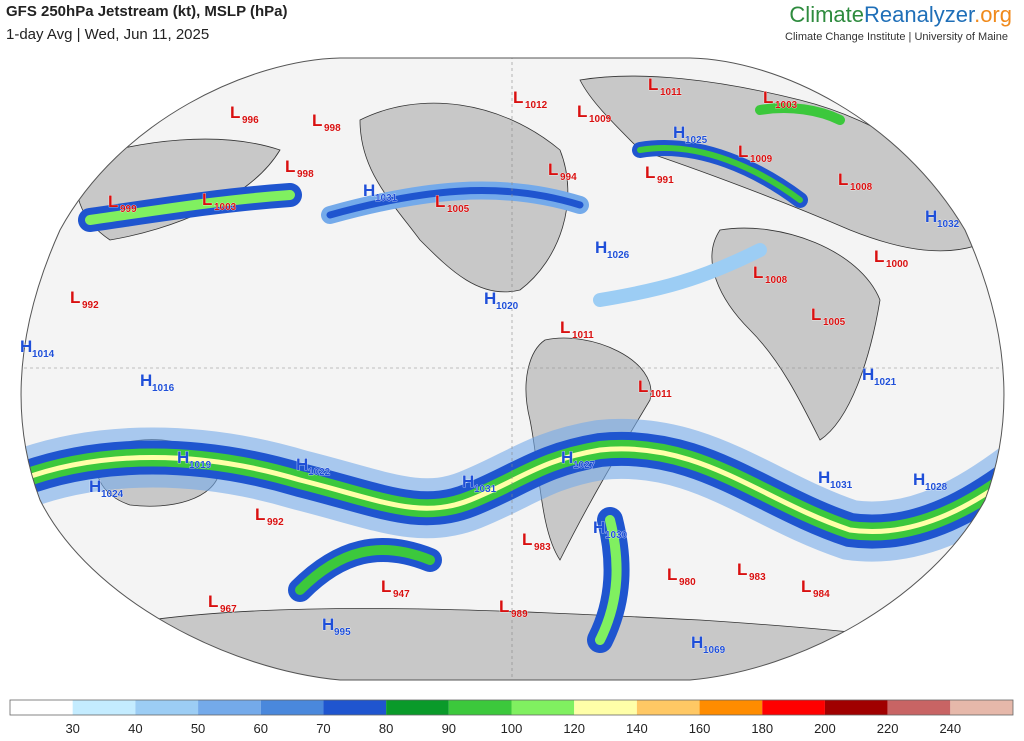 The width and height of the screenshot is (1024, 741). Describe the element at coordinates (128, 209) in the screenshot. I see `center-value: 999` at that location.